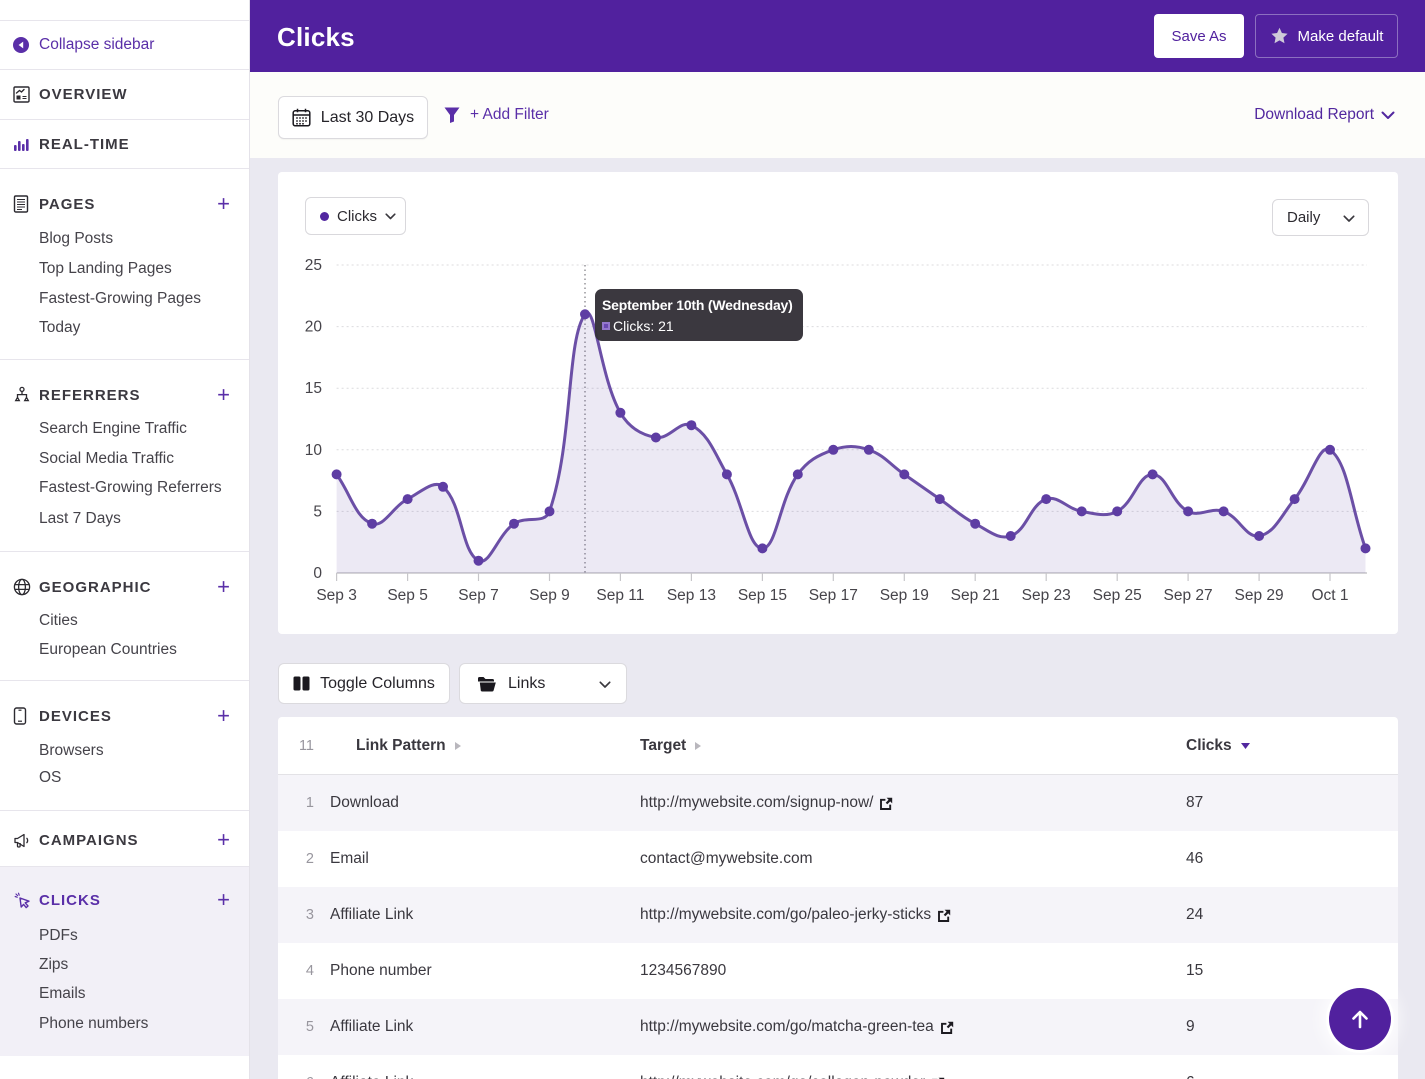 This screenshot has width=1425, height=1079. Describe the element at coordinates (317, 511) in the screenshot. I see `svg-text: 5` at that location.